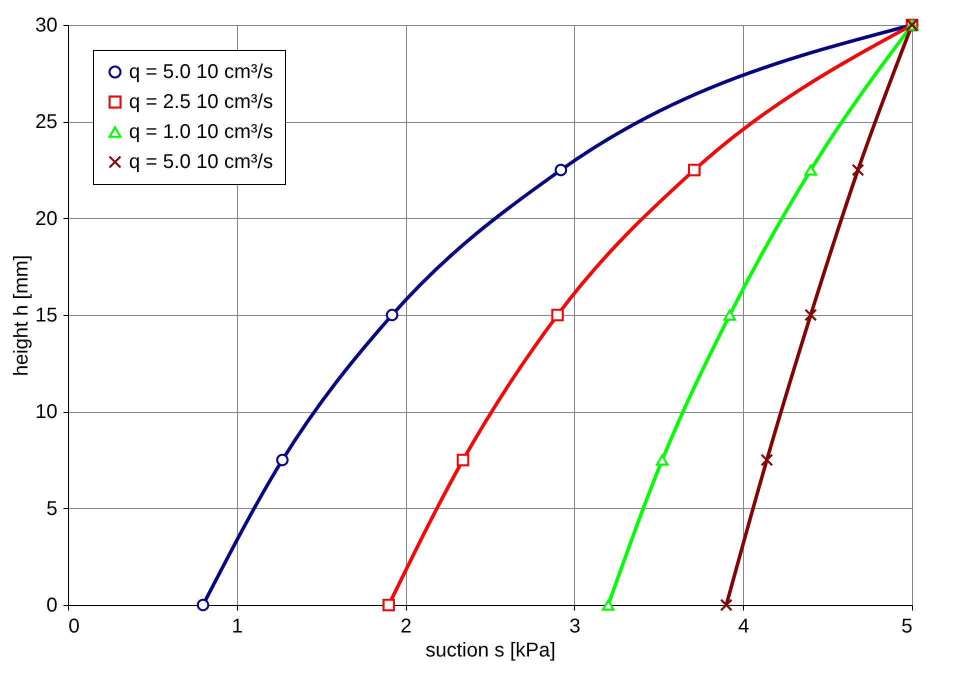  Describe the element at coordinates (74, 627) in the screenshot. I see `x-tick-label: 0` at that location.